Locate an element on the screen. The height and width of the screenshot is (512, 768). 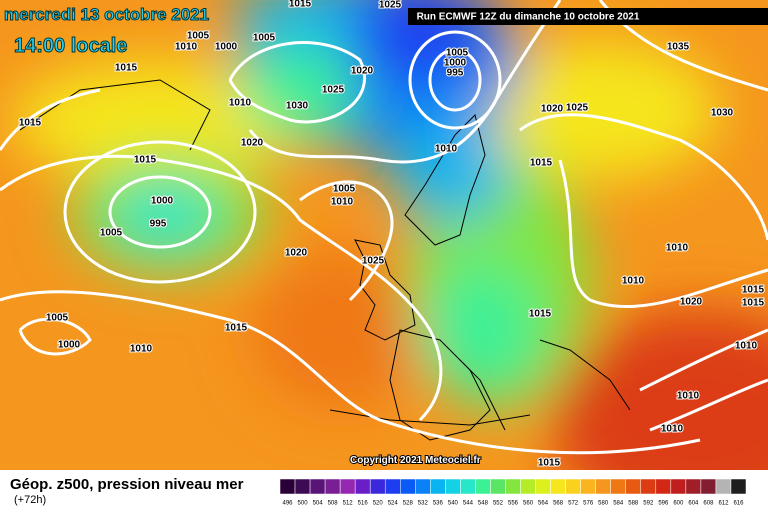
isobar-label: 1035 is located at coordinates (678, 47).